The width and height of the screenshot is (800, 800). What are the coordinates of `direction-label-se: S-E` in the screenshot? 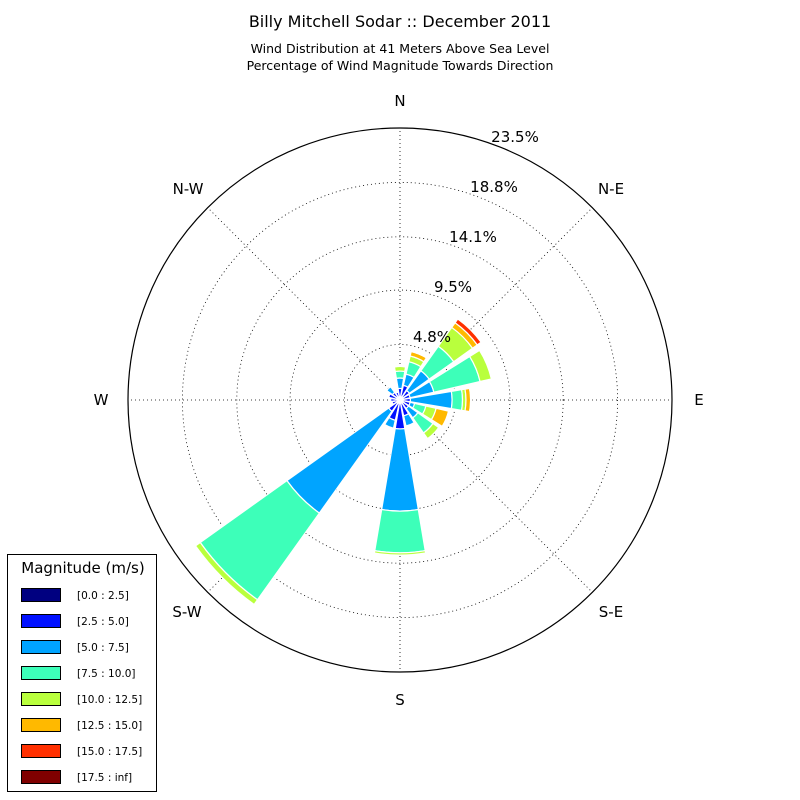 It's located at (611, 612).